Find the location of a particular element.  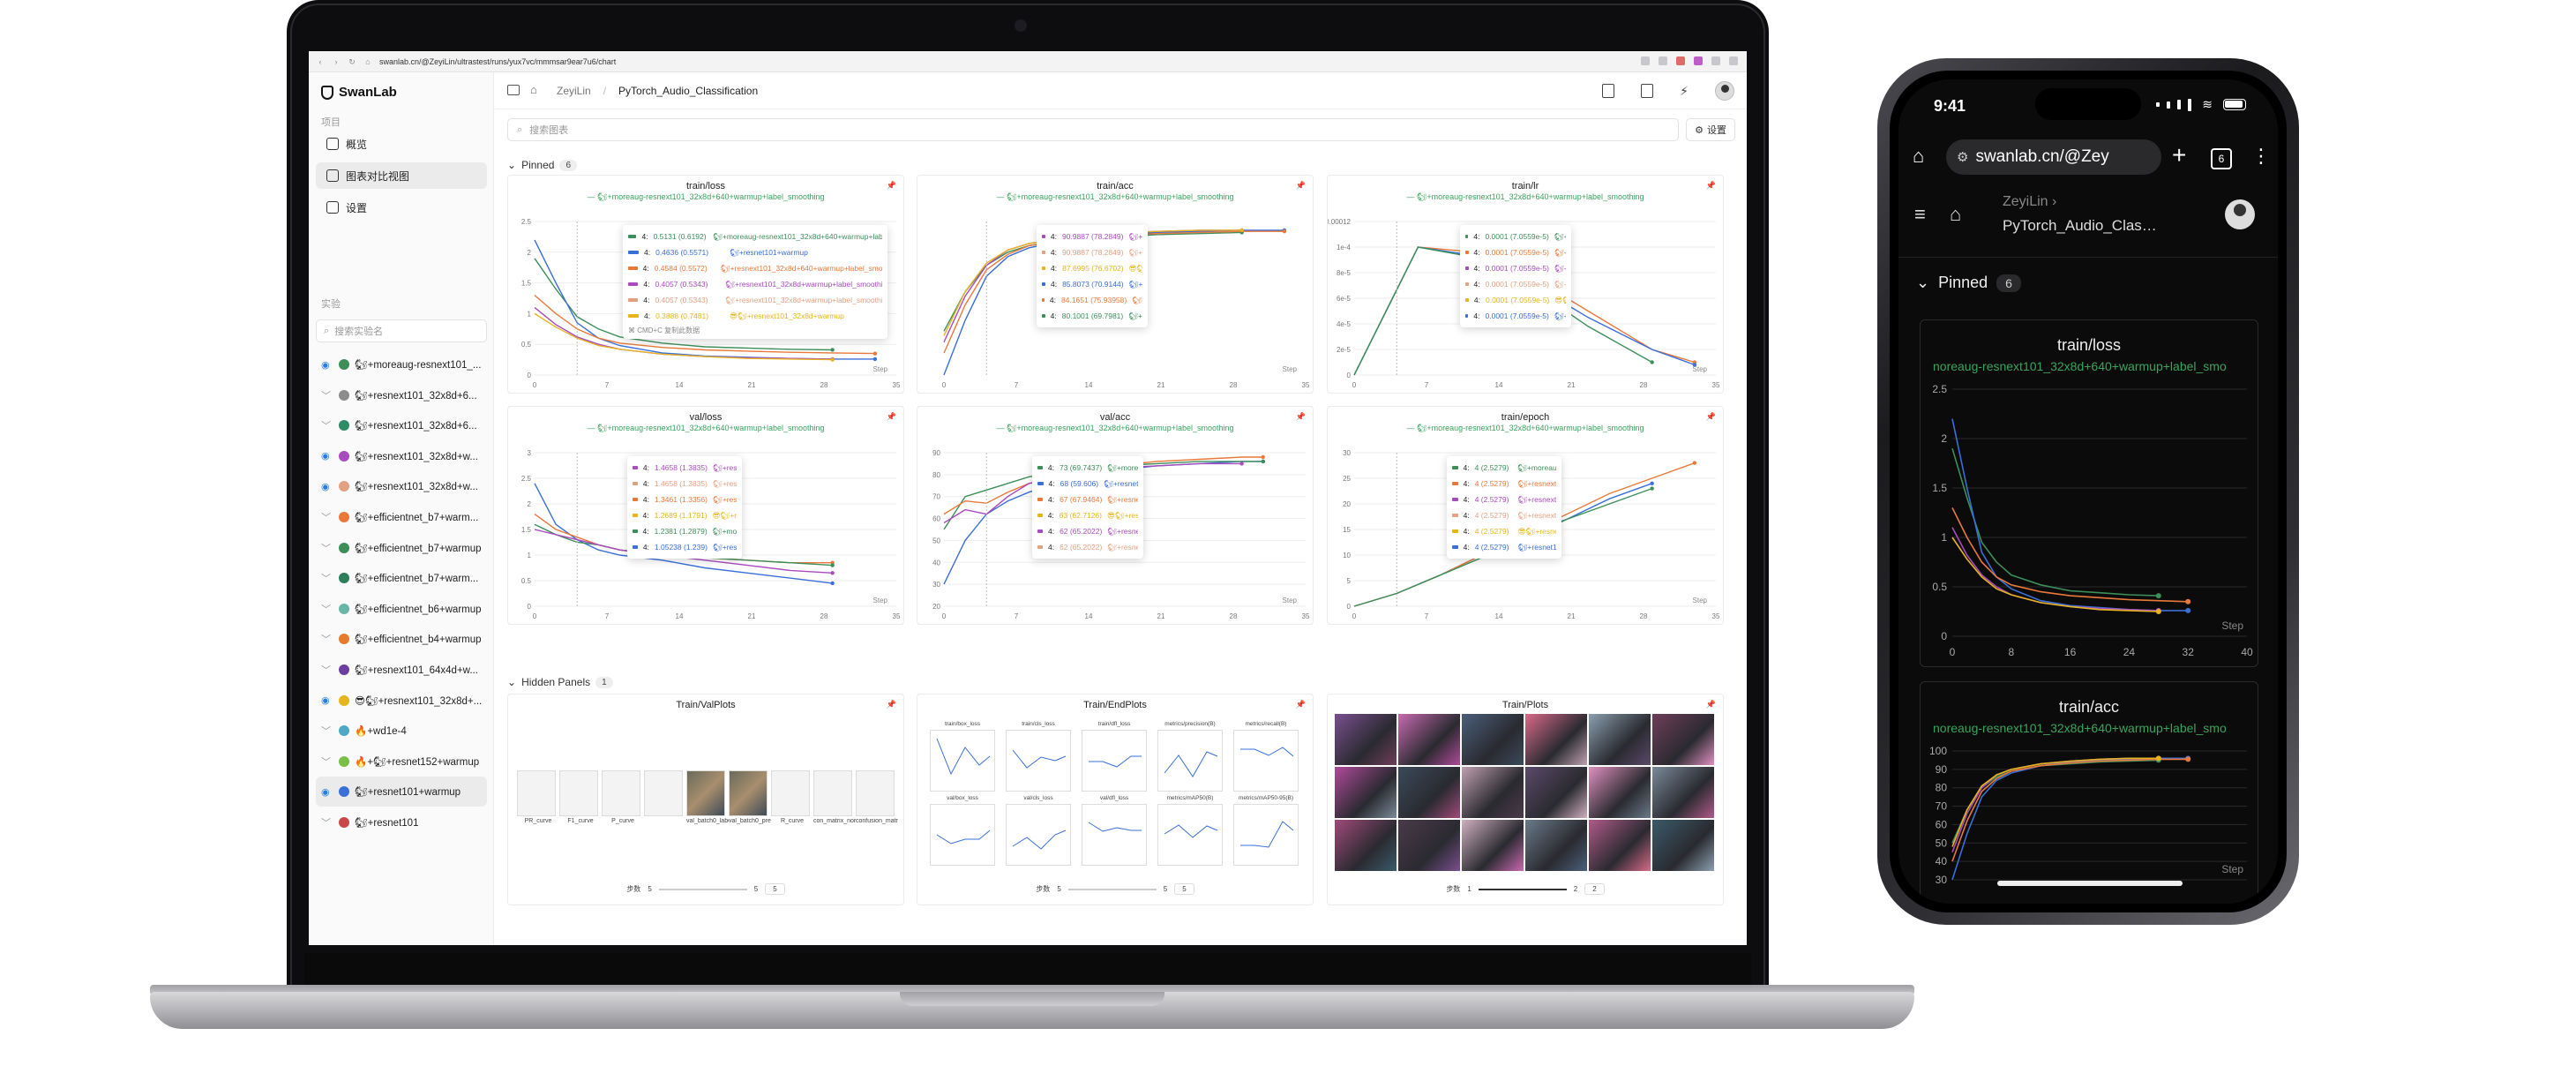

experiment-row: ﹀ 🔥+🐿+resnet152+warmup is located at coordinates (402, 762).